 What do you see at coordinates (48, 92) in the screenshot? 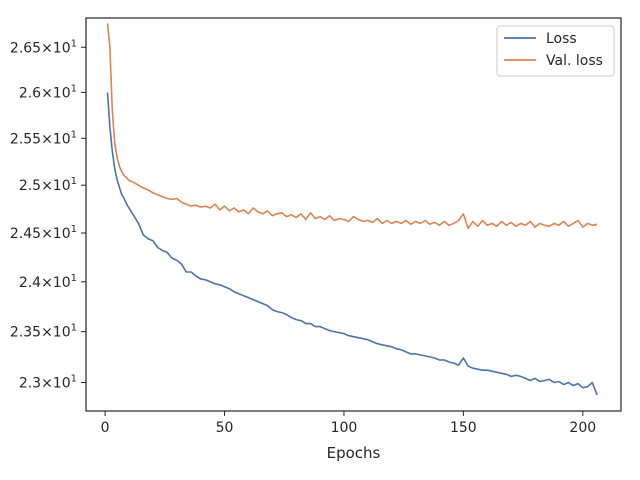
I see `y-tick-label: 2.6×10¹` at bounding box center [48, 92].